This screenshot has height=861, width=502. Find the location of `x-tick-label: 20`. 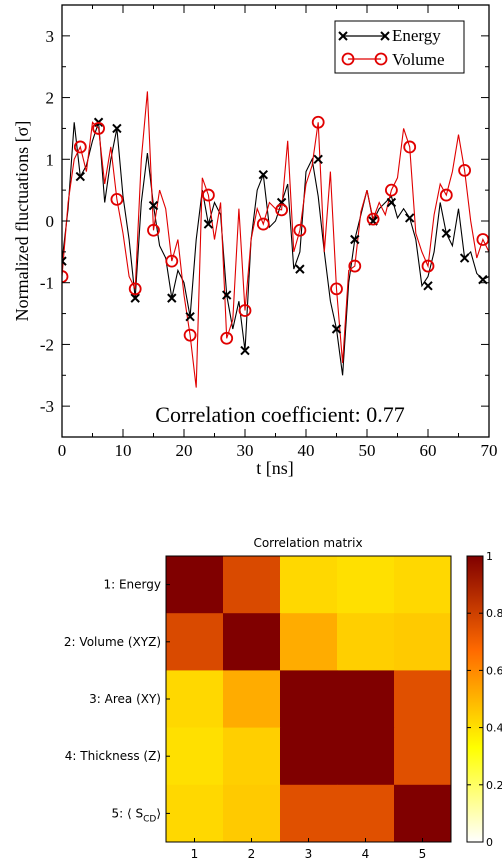

x-tick-label: 20 is located at coordinates (184, 450).